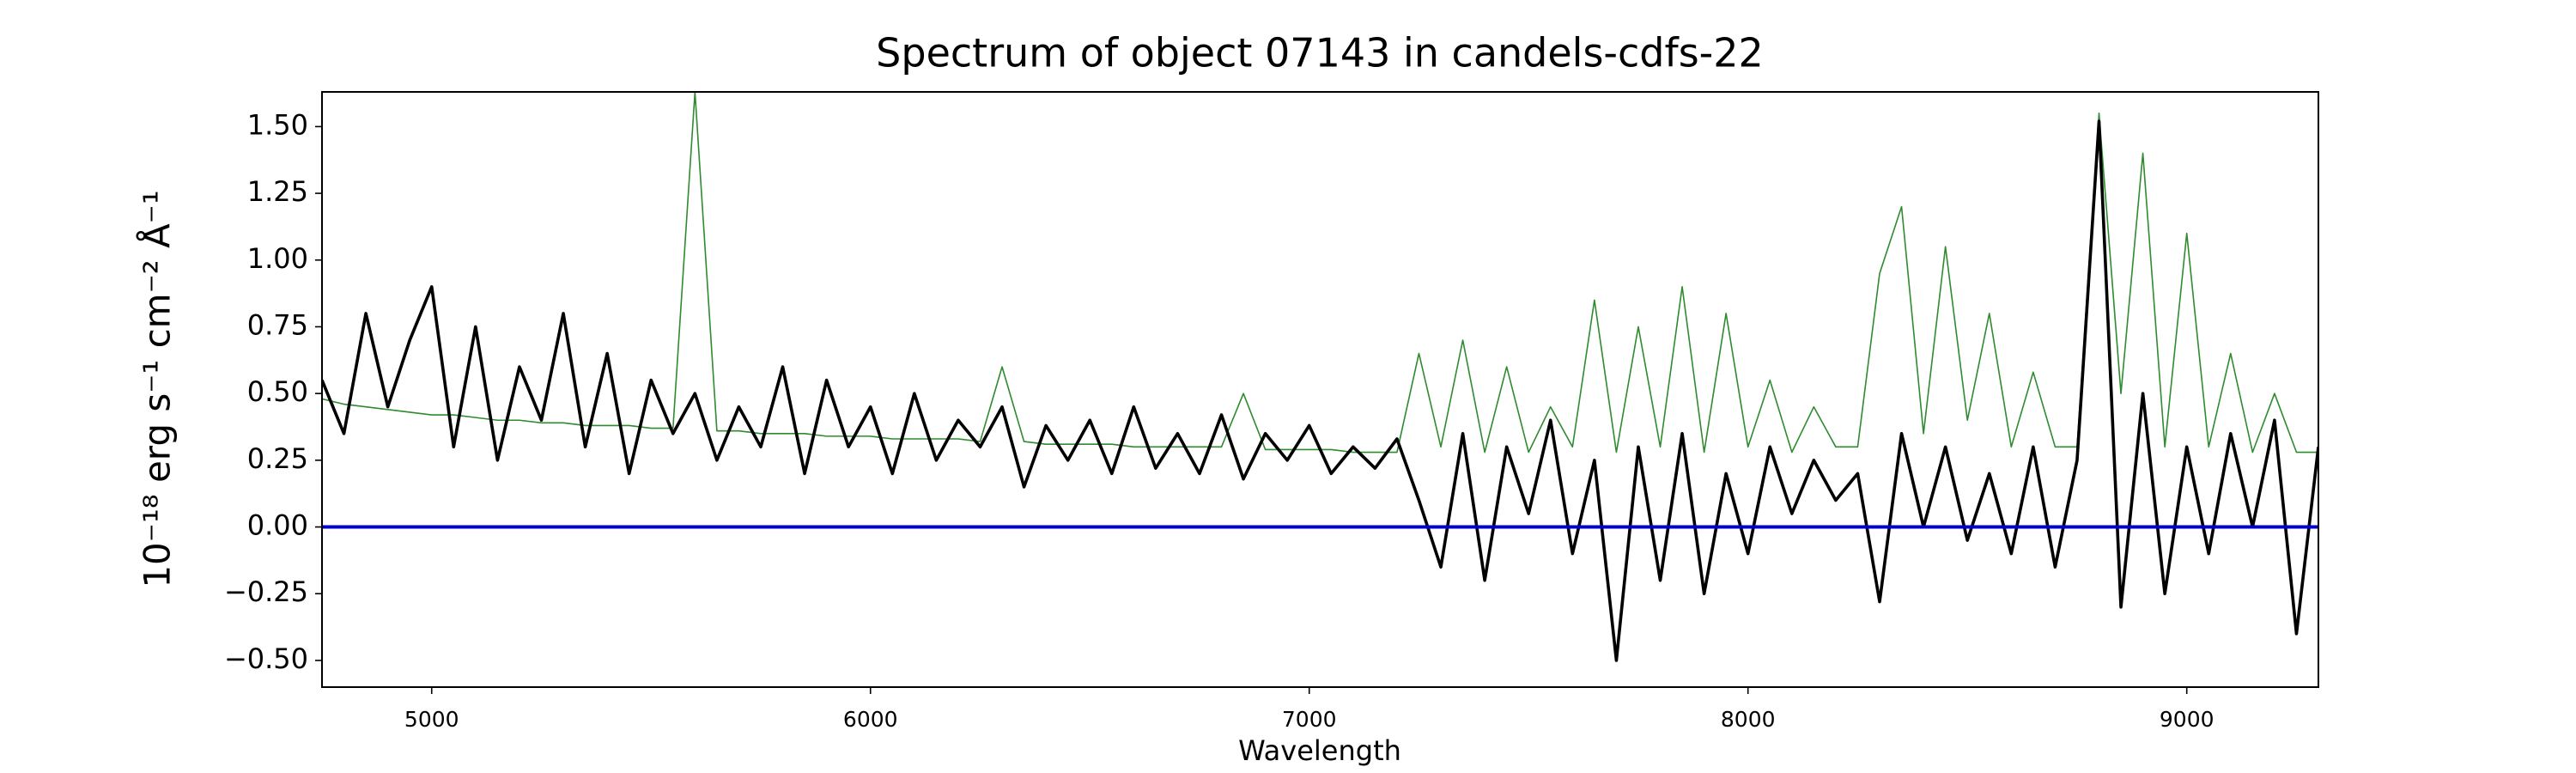 This screenshot has width=2576, height=773. Describe the element at coordinates (278, 258) in the screenshot. I see `y-tick-label: 1.00` at that location.